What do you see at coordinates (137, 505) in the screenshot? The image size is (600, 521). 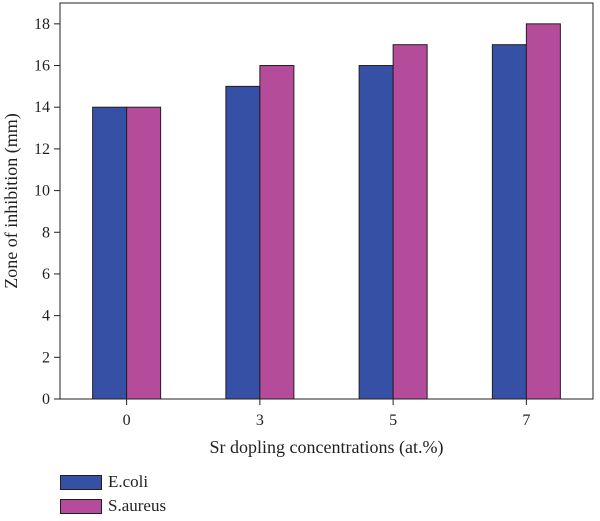 I see `legend-label-saureus: S.aureus` at bounding box center [137, 505].